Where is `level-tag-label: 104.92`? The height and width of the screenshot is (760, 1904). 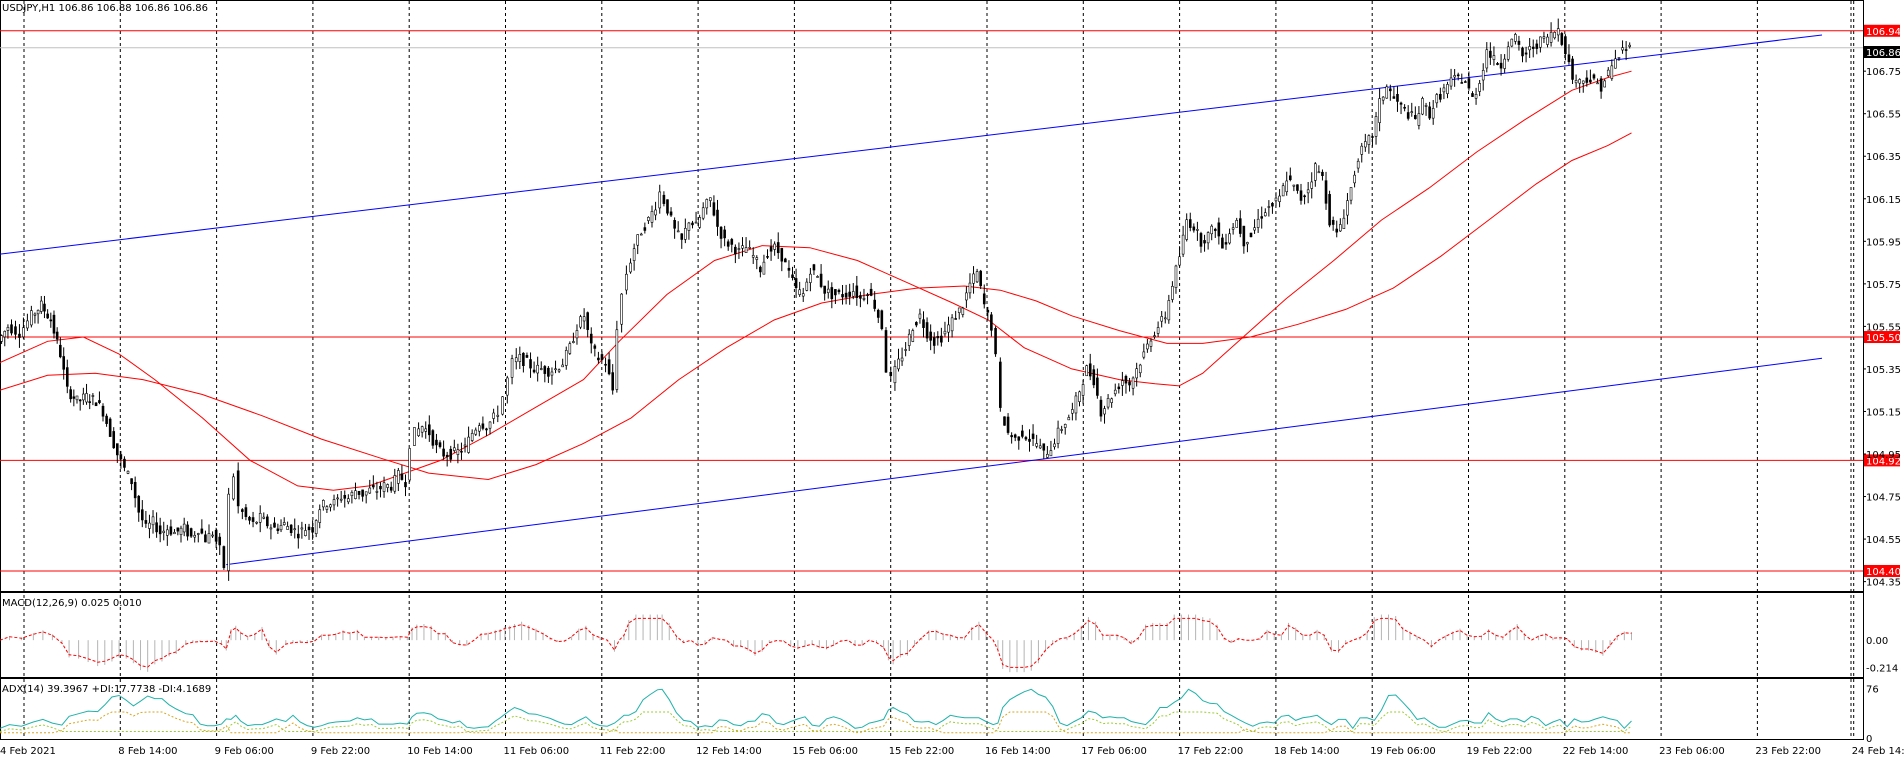
level-tag-label: 104.92 is located at coordinates (1883, 461).